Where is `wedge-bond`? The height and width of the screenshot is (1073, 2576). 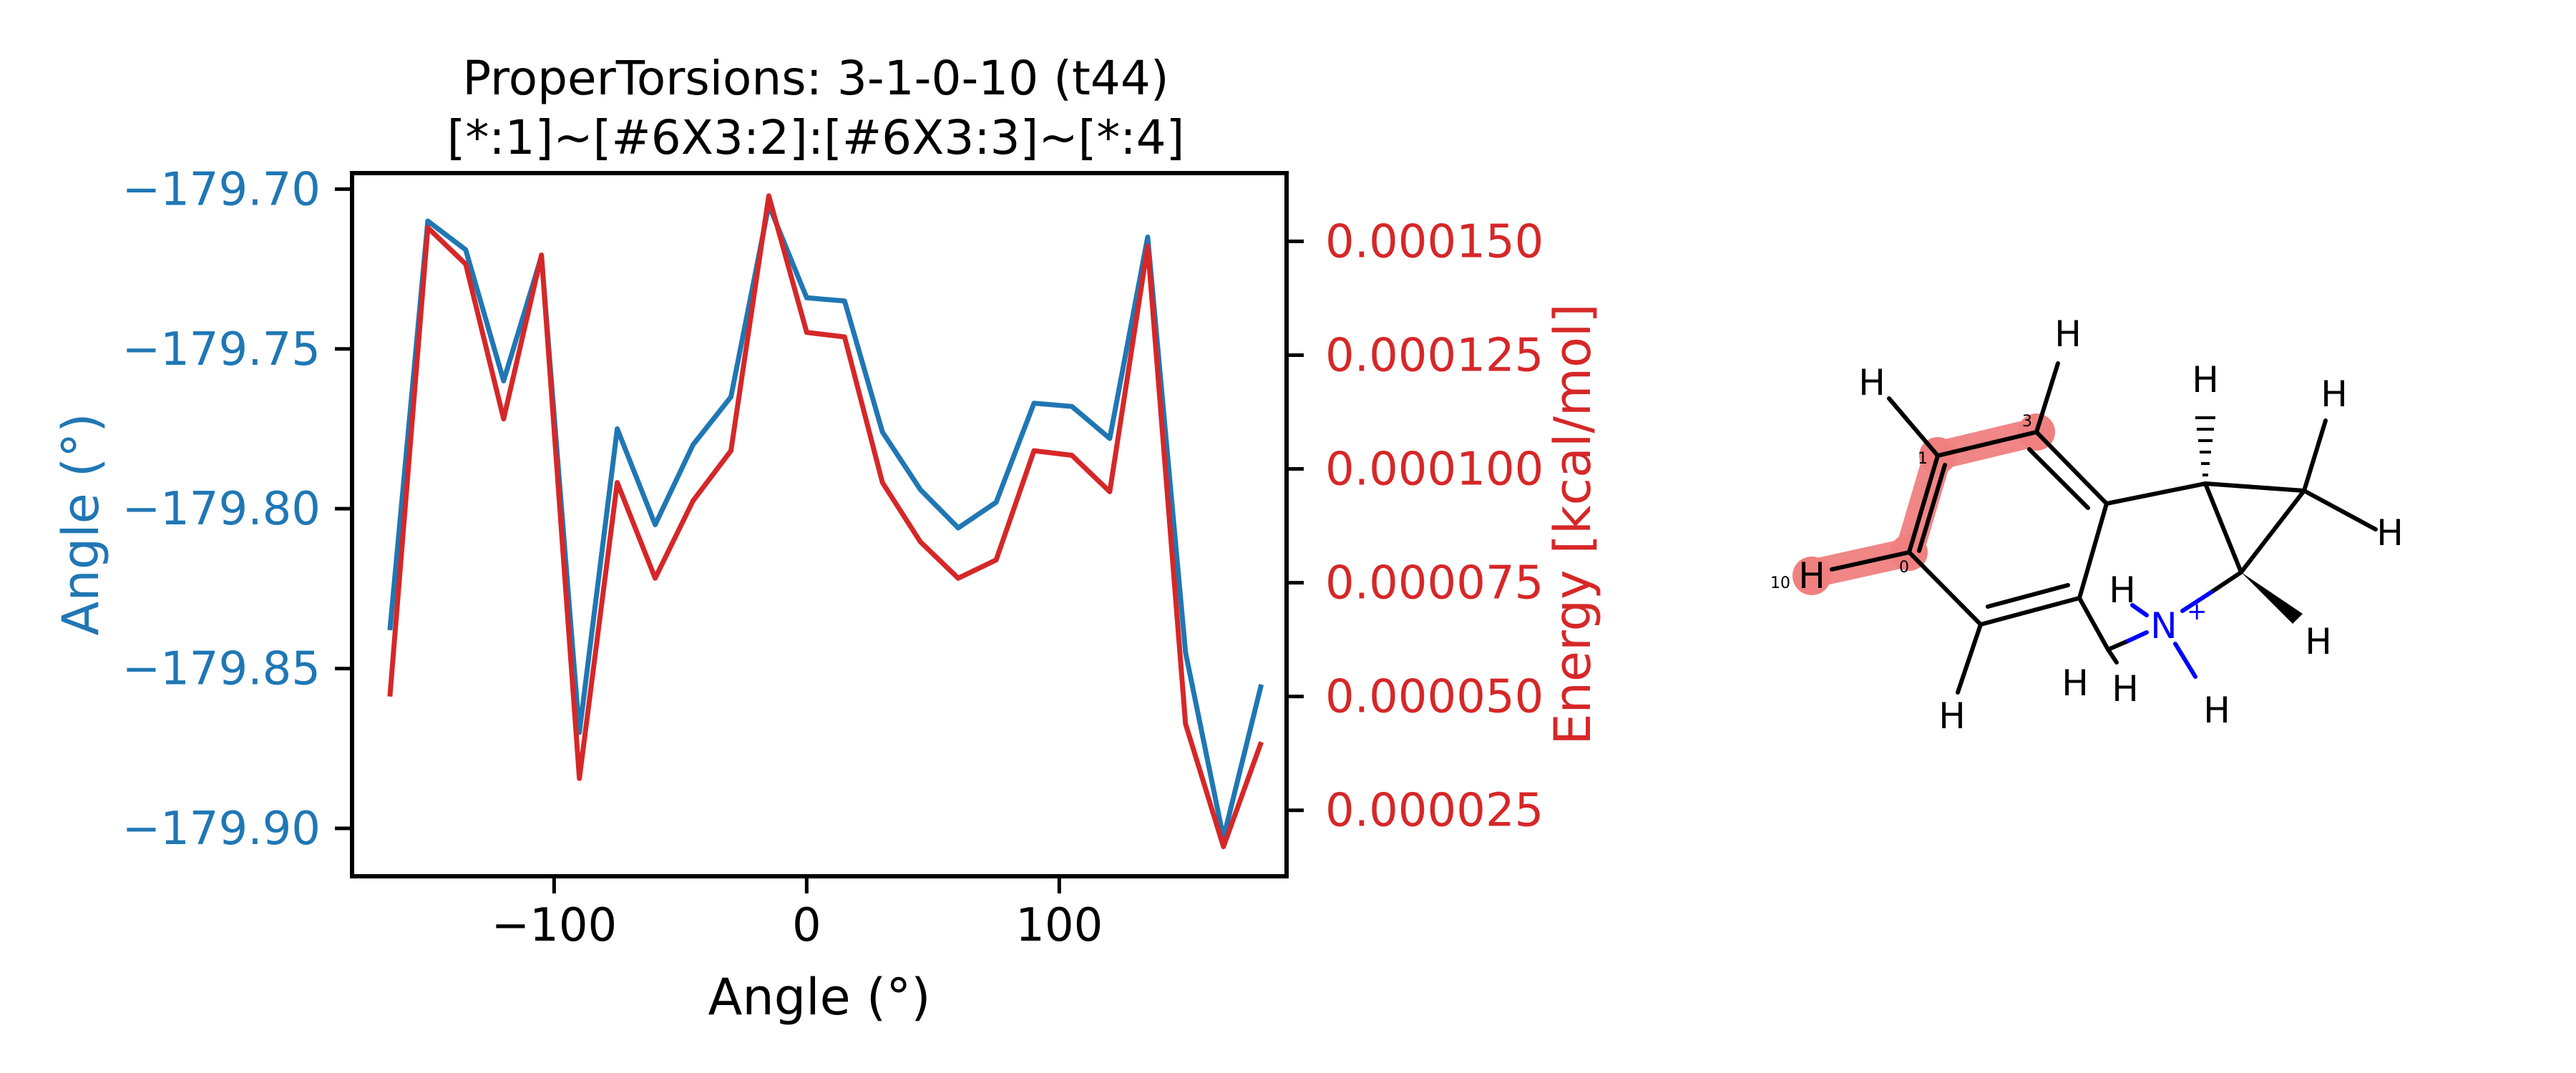
wedge-bond is located at coordinates (2272, 598).